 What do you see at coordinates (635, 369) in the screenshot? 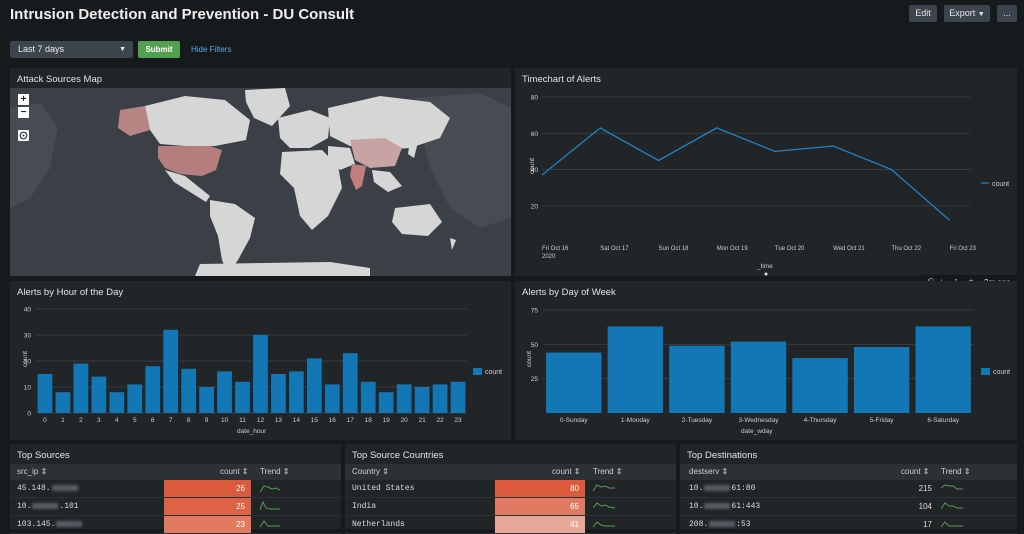
I see `bar-1-Monday` at bounding box center [635, 369].